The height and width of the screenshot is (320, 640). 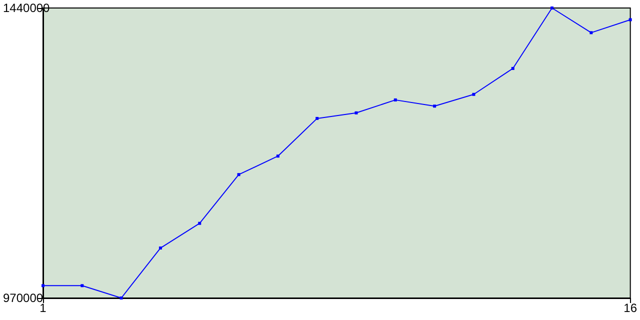 What do you see at coordinates (631, 308) in the screenshot?
I see `x-tick-label: 16` at bounding box center [631, 308].